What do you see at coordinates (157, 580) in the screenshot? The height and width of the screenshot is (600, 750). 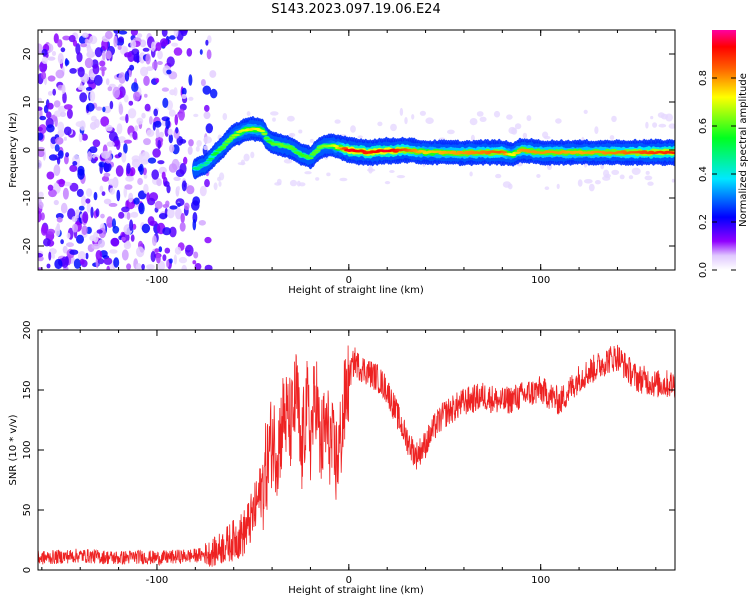 I see `snr-x-tick-label: -100` at bounding box center [157, 580].